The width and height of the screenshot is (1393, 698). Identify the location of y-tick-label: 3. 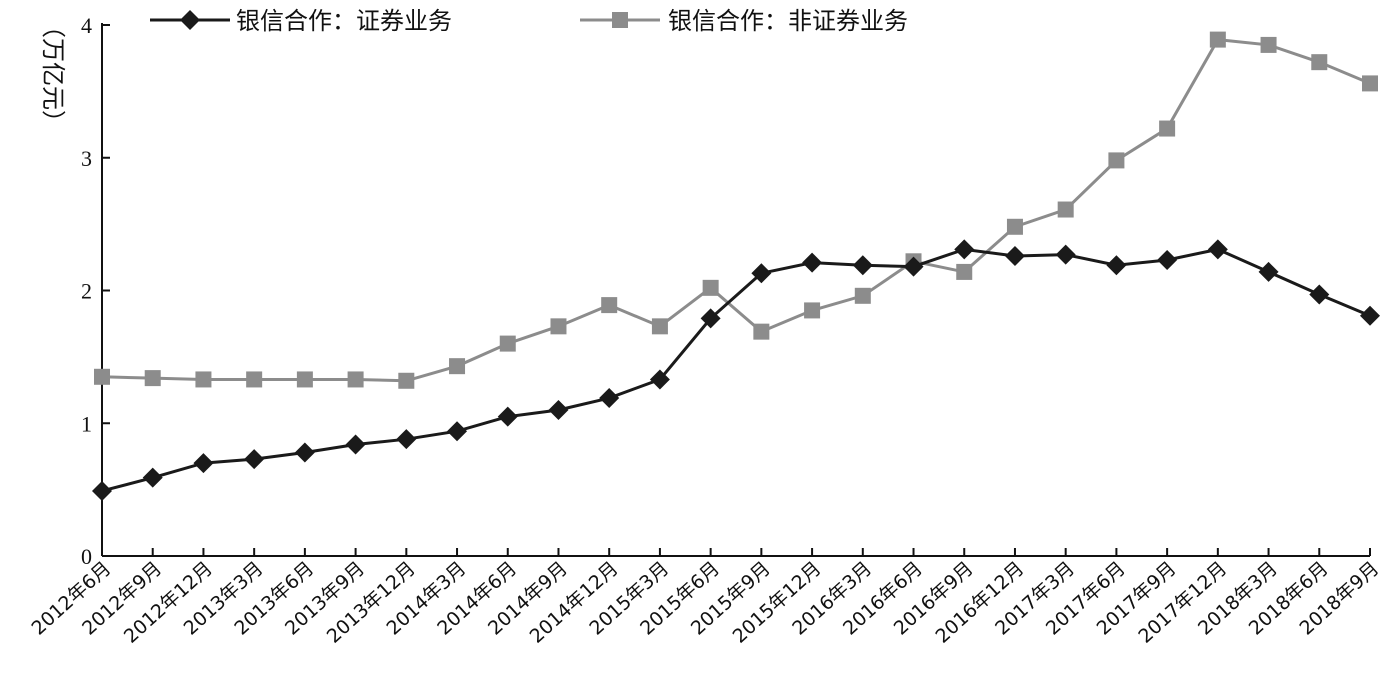
(86, 158).